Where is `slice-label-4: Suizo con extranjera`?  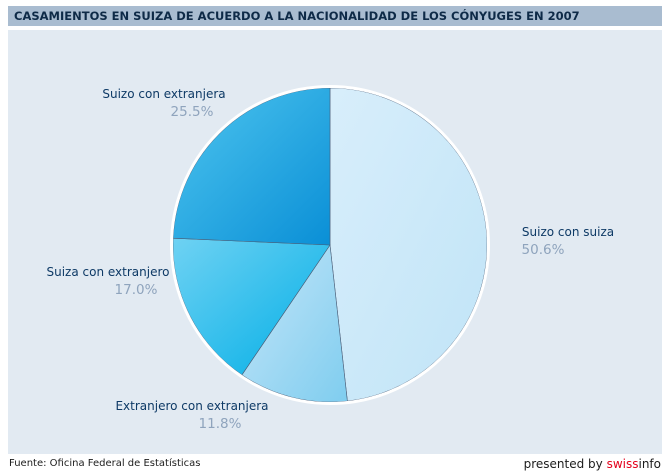 slice-label-4: Suizo con extranjera is located at coordinates (163, 94).